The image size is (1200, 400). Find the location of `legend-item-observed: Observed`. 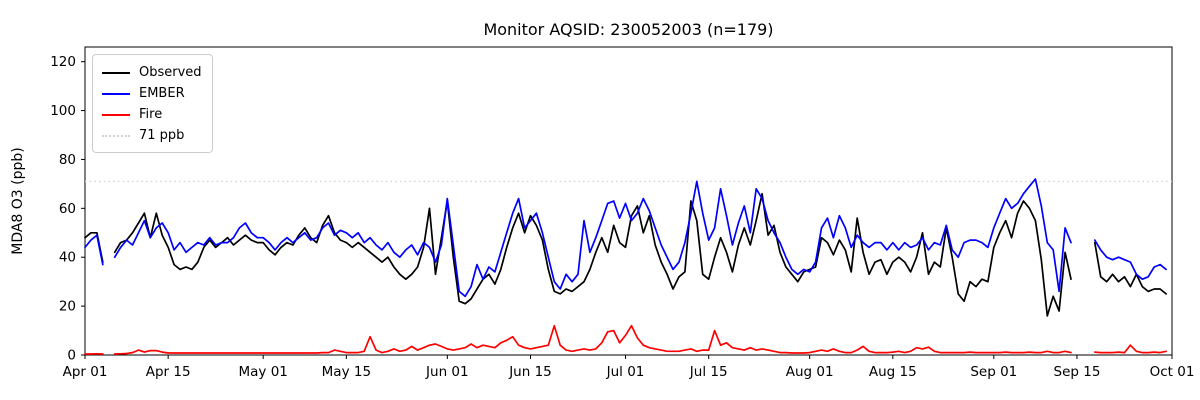

legend-item-observed: Observed is located at coordinates (152, 72).